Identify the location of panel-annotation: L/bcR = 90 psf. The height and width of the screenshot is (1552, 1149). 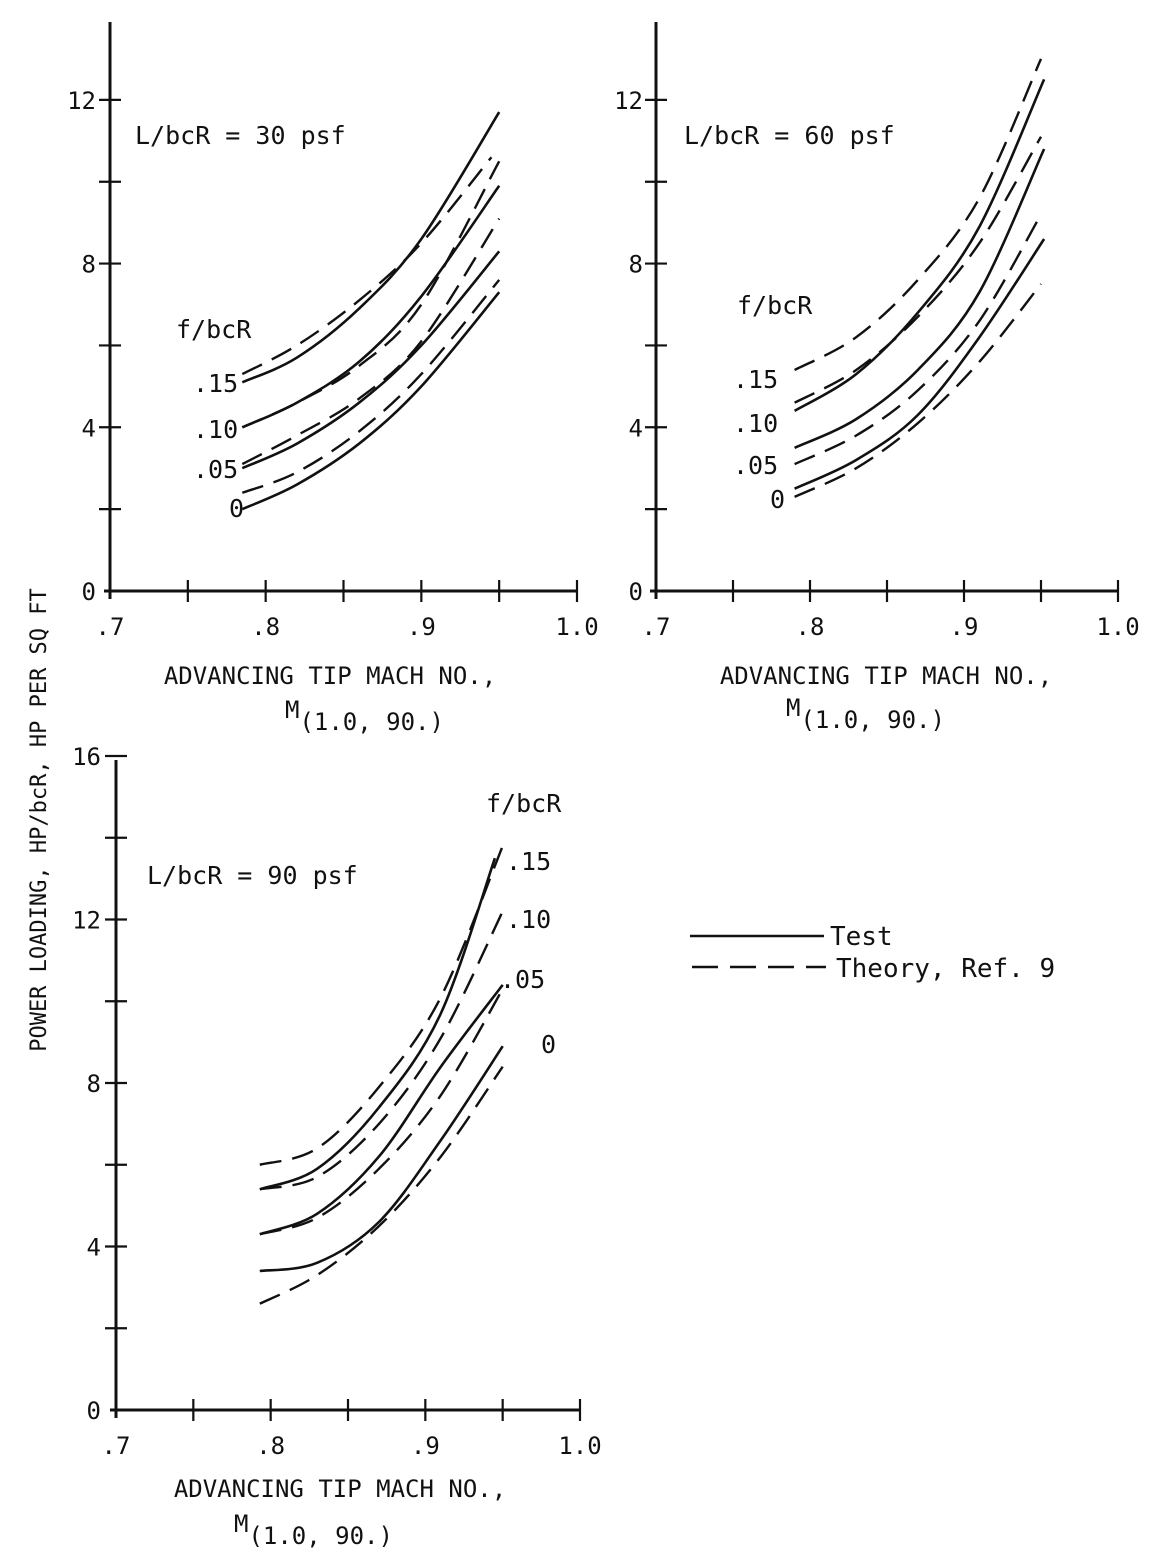
(252, 875).